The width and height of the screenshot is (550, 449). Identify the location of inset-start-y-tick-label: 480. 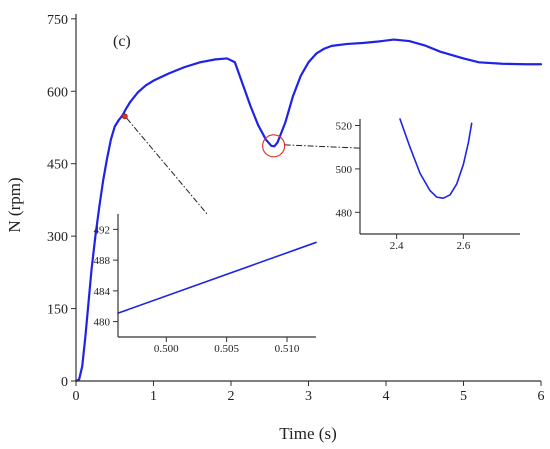
(102, 323).